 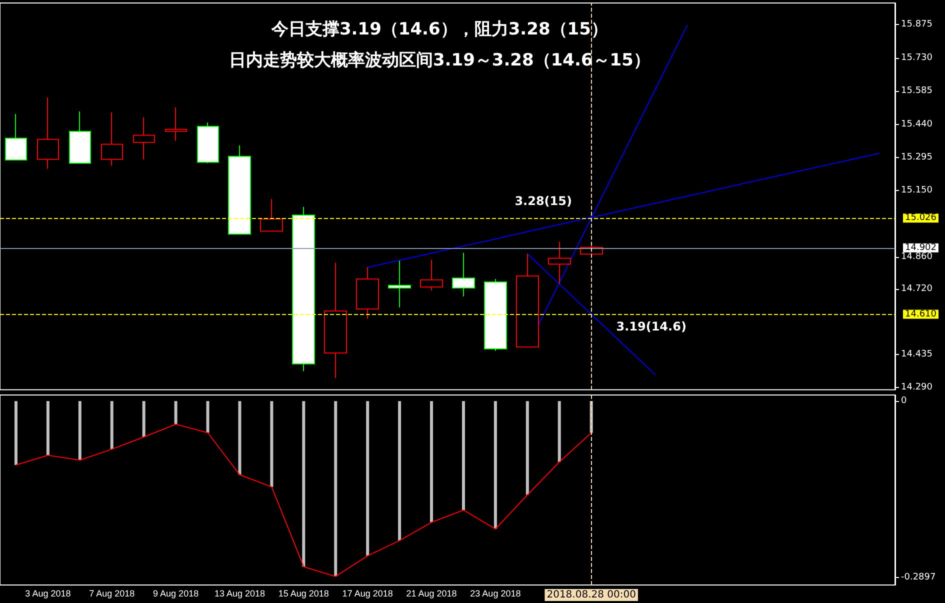 I want to click on annotation: 3.28(15), so click(x=543, y=201).